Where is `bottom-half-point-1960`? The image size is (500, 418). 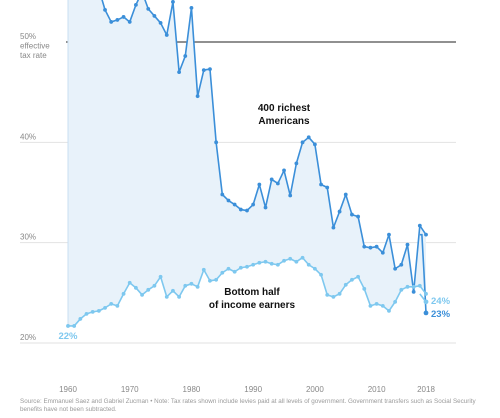 bottom-half-point-1960 is located at coordinates (68, 326).